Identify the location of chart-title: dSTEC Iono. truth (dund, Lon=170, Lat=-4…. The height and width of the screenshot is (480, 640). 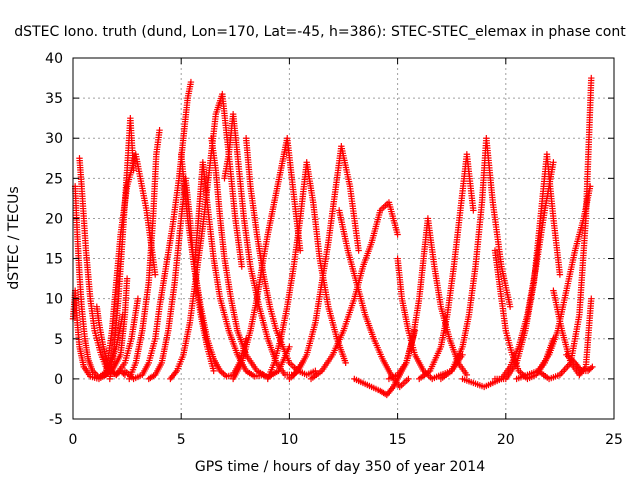
(320, 32).